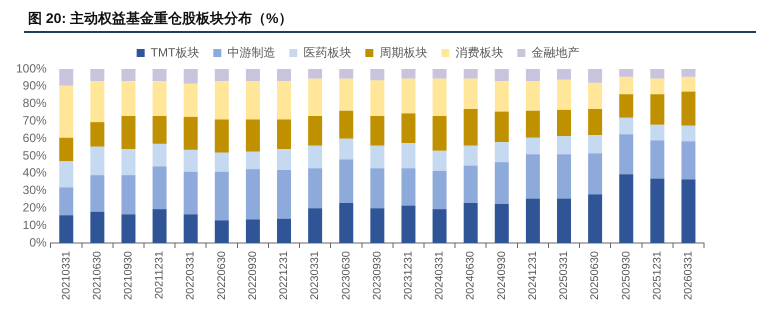 The width and height of the screenshot is (772, 310). What do you see at coordinates (657, 275) in the screenshot?
I see `x-tick-label: 20251231` at bounding box center [657, 275].